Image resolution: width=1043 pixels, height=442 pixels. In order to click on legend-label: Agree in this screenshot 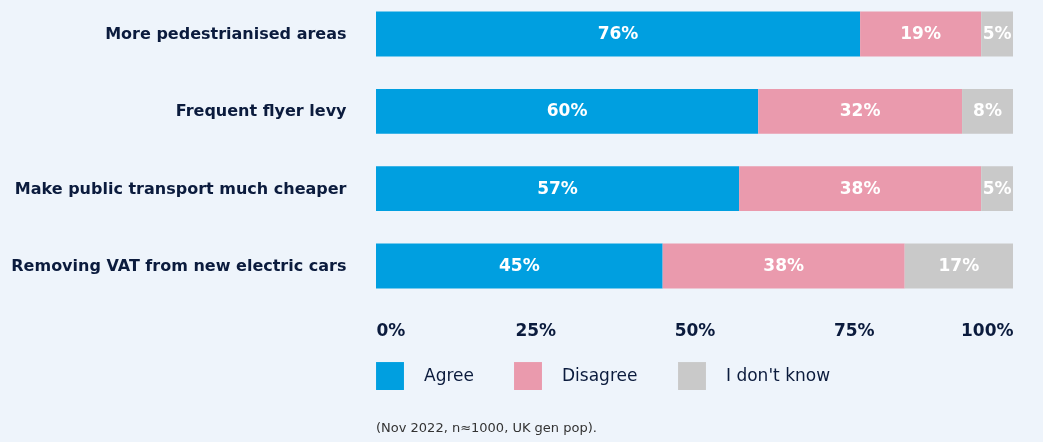, I will do `click(449, 375)`.